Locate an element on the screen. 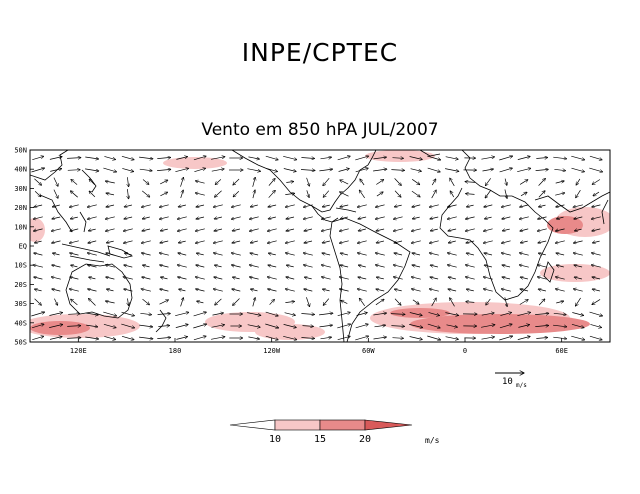 This screenshot has width=640, height=494. legend-tick-20: 20 is located at coordinates (365, 439).